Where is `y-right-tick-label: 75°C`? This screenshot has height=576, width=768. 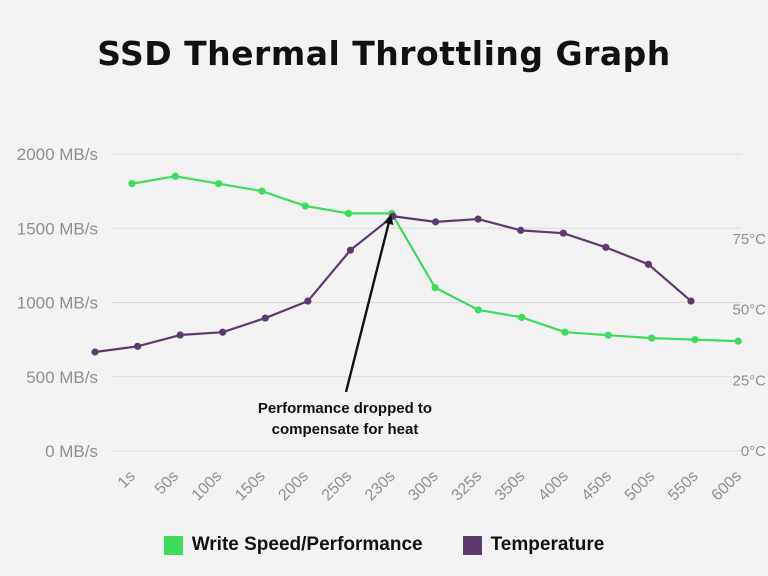
y-right-tick-label: 75°C is located at coordinates (749, 239).